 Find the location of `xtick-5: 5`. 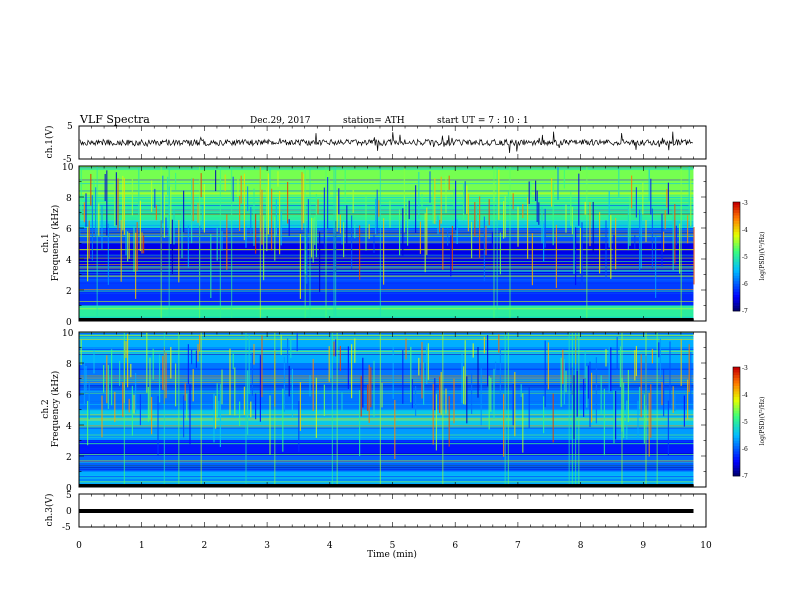

xtick-5: 5 is located at coordinates (393, 546).